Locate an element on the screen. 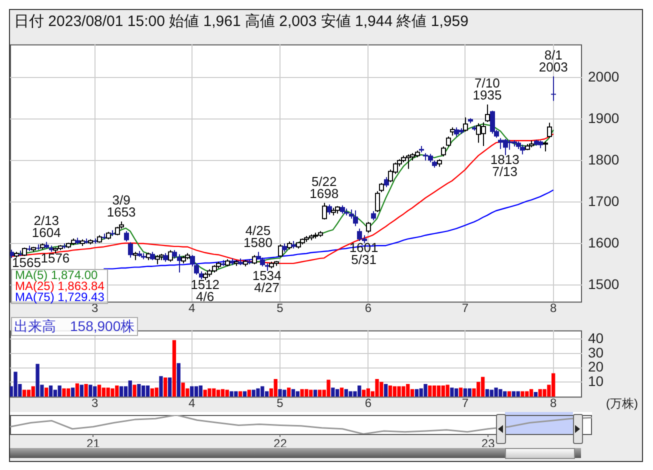 Image resolution: width=653 pixels, height=470 pixels. annotation: 7/10 1935 is located at coordinates (487, 89).